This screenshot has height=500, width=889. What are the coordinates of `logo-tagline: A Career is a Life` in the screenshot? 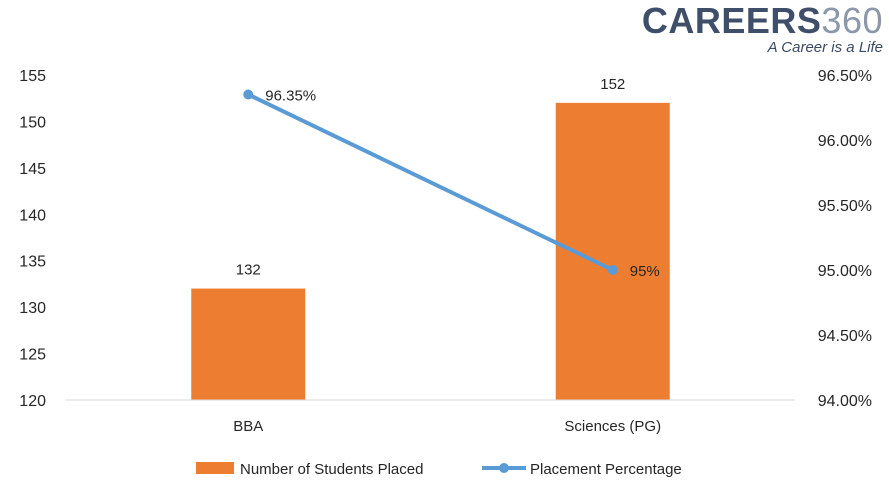 It's located at (825, 47).